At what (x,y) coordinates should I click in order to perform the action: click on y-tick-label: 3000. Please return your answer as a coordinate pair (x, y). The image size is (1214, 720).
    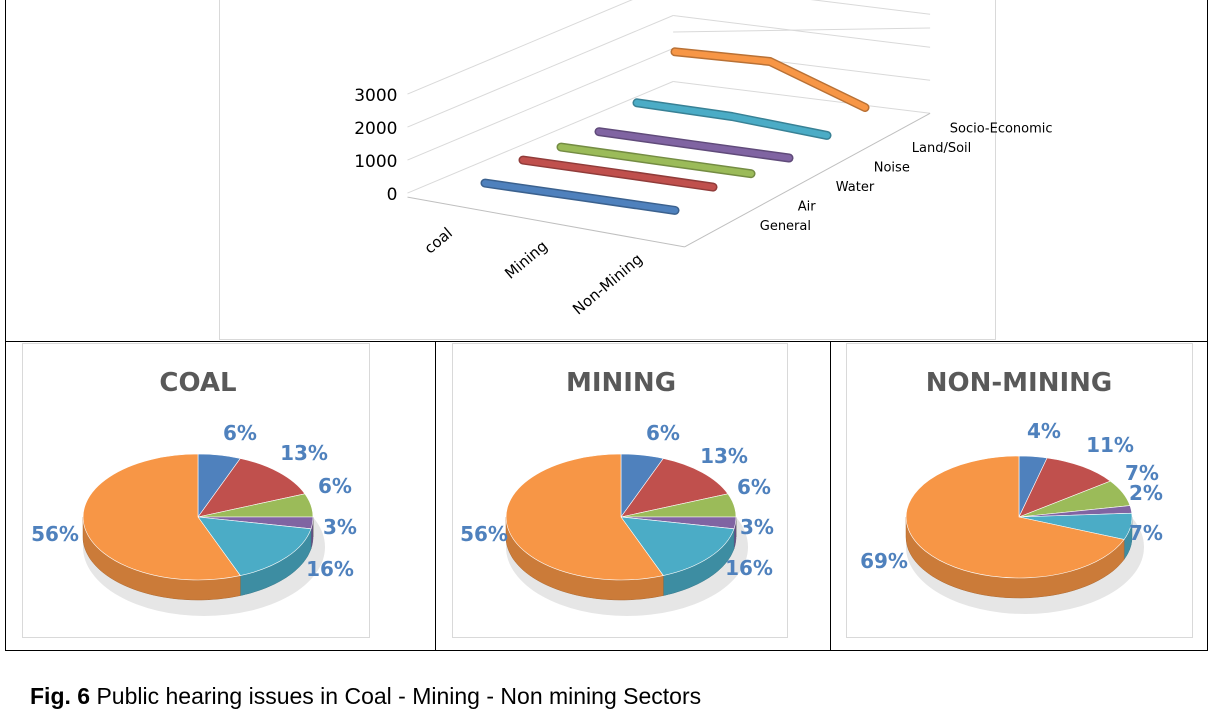
    Looking at the image, I should click on (375, 96).